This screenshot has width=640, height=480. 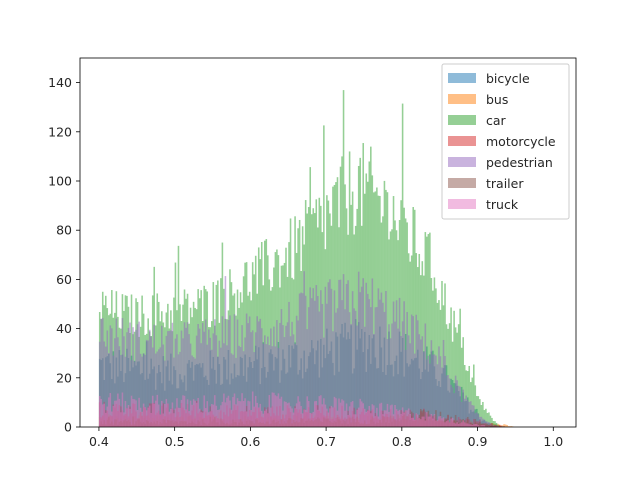 I want to click on y-tick-label: 100, so click(x=60, y=181).